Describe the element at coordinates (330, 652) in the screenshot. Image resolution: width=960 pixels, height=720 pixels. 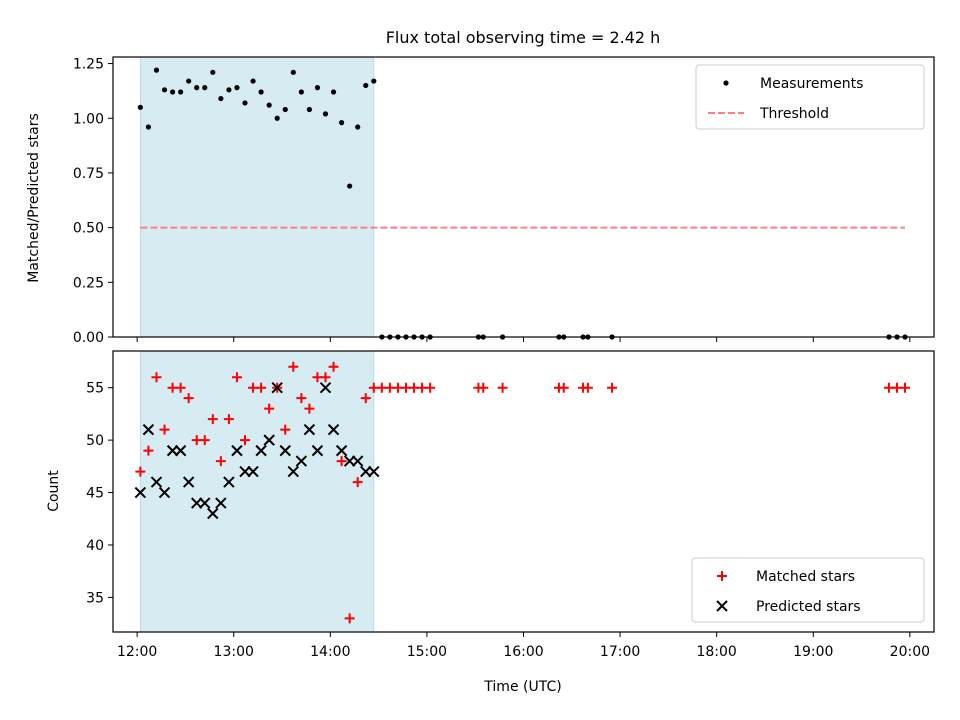
I see `x-tick-label: 14:00` at that location.